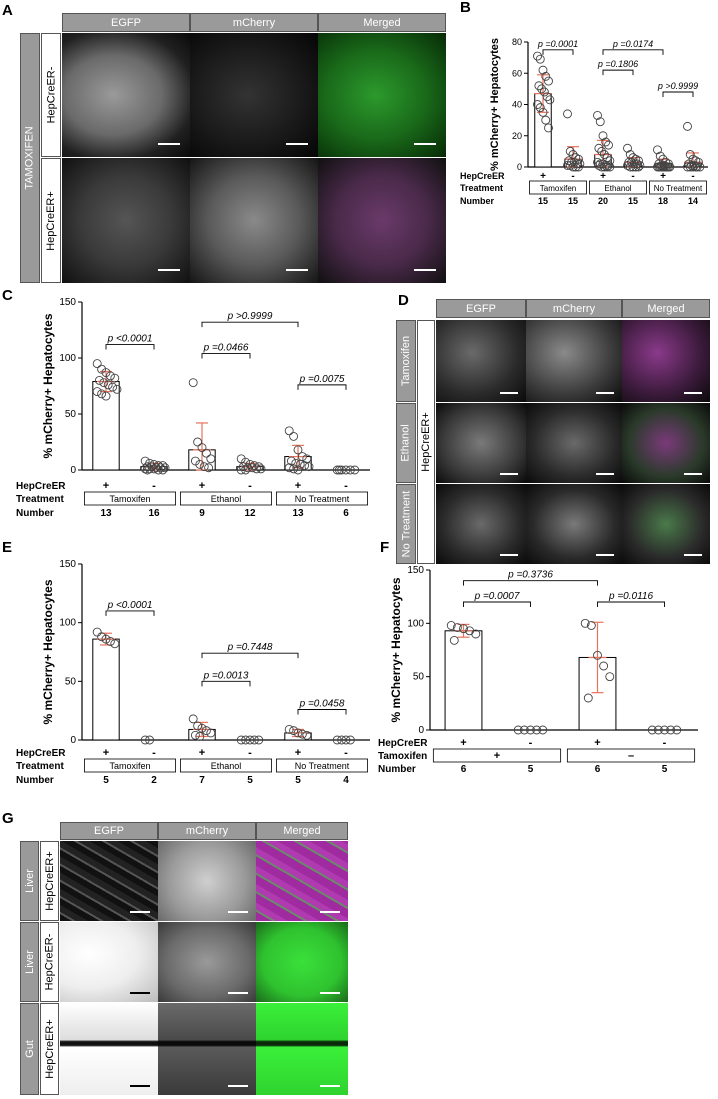  What do you see at coordinates (71, 414) in the screenshot?
I see `y-tick-label: 50` at bounding box center [71, 414].